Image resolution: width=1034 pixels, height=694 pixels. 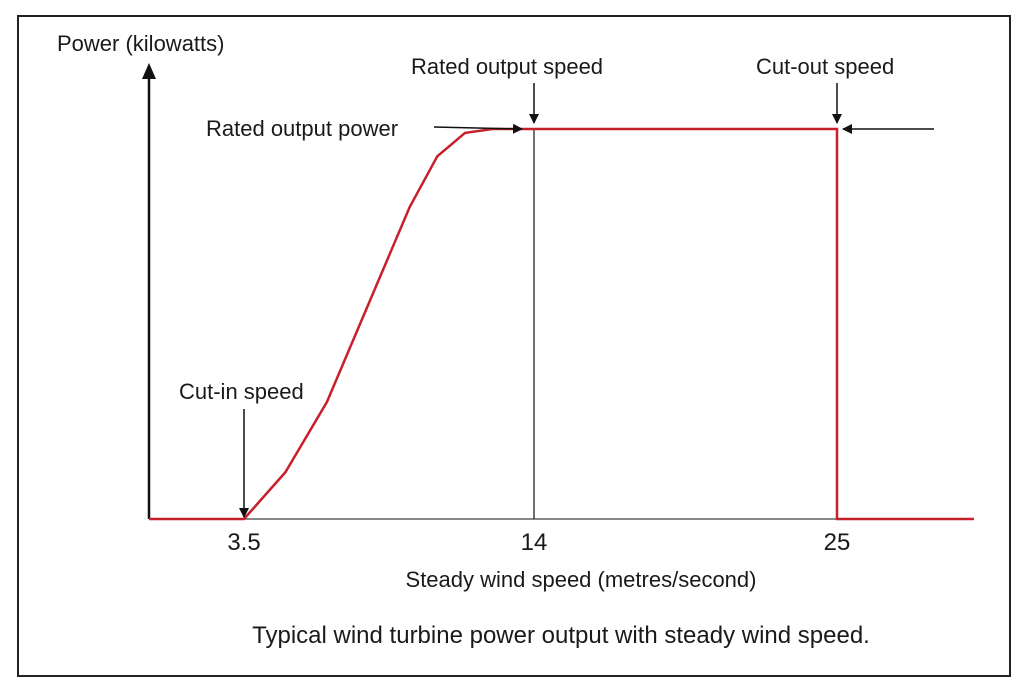 What do you see at coordinates (534, 542) in the screenshot?
I see `x-tick-label-14: 14` at bounding box center [534, 542].